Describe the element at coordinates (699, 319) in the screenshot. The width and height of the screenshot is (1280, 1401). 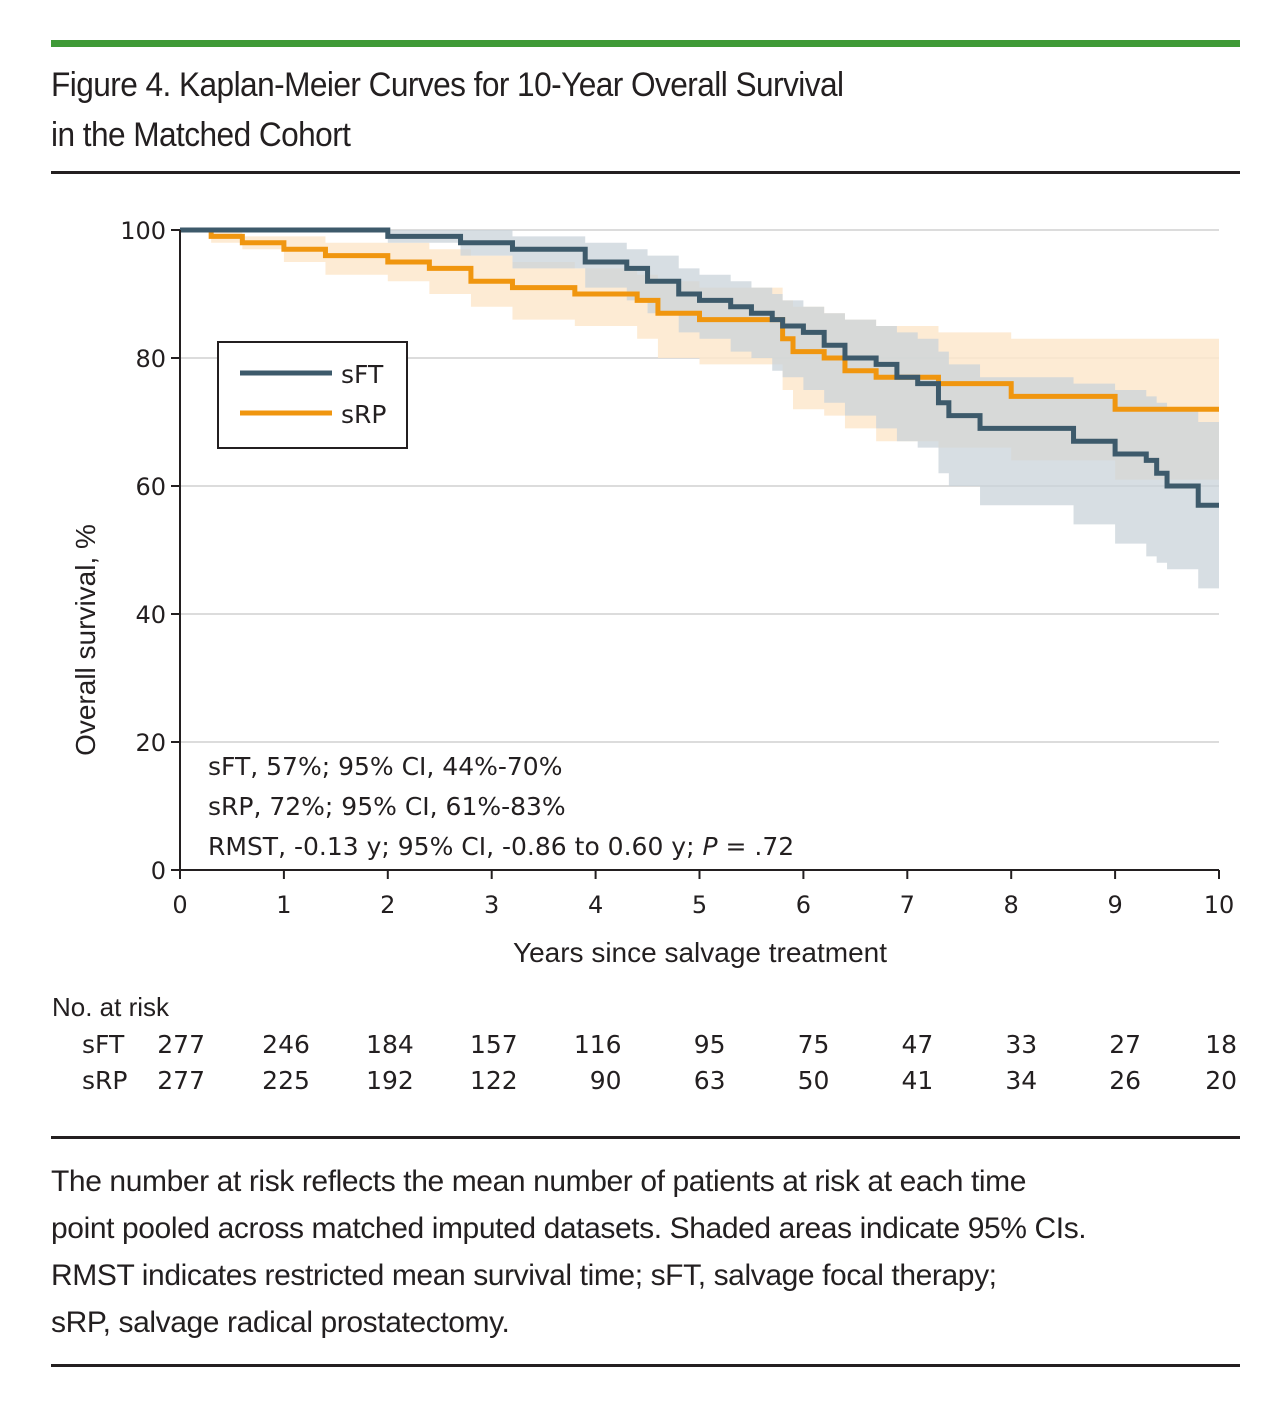
I see `curve-srp` at that location.